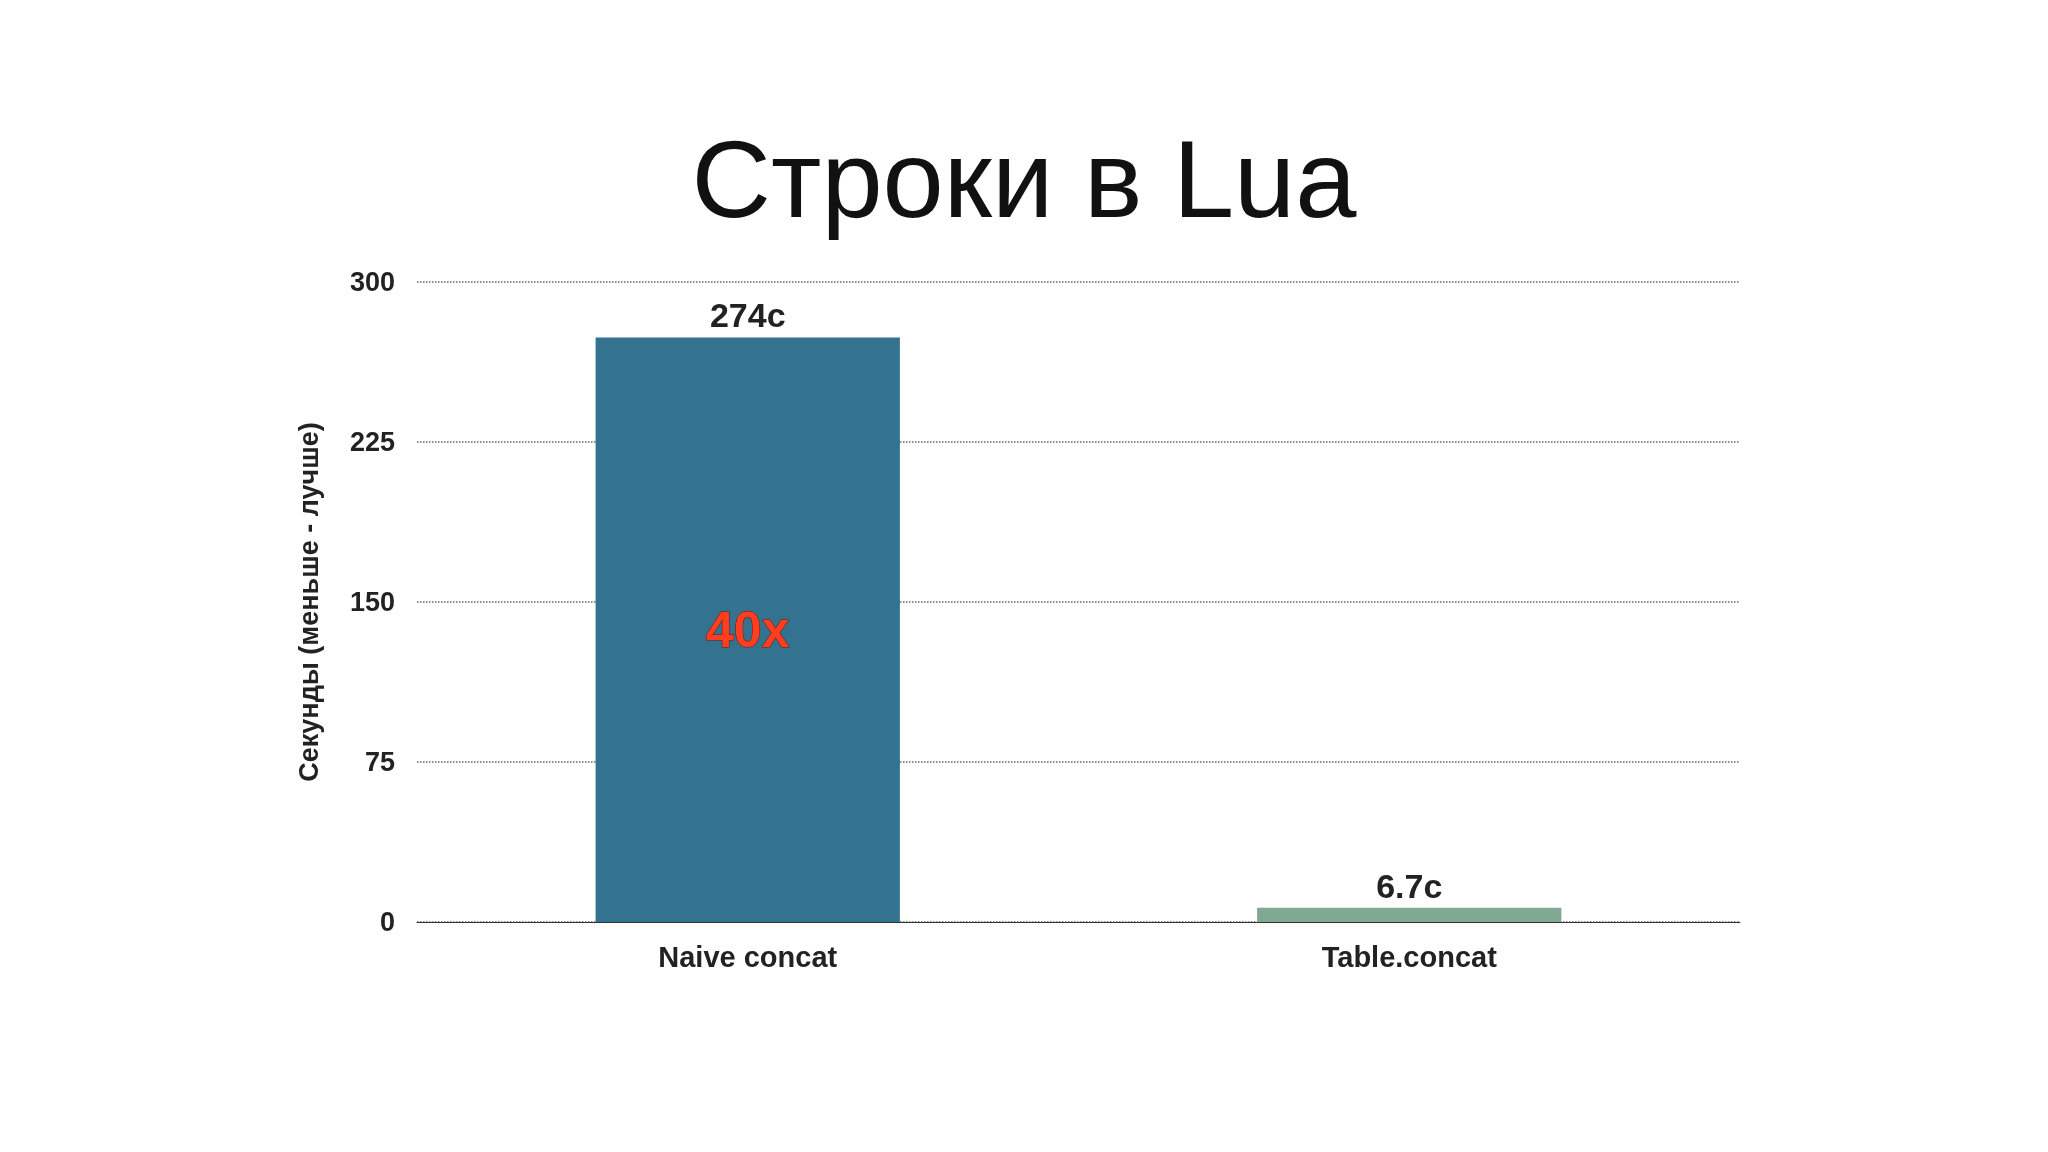 This screenshot has height=1152, width=2048. What do you see at coordinates (1409, 956) in the screenshot?
I see `x-tick-label: Table.concat` at bounding box center [1409, 956].